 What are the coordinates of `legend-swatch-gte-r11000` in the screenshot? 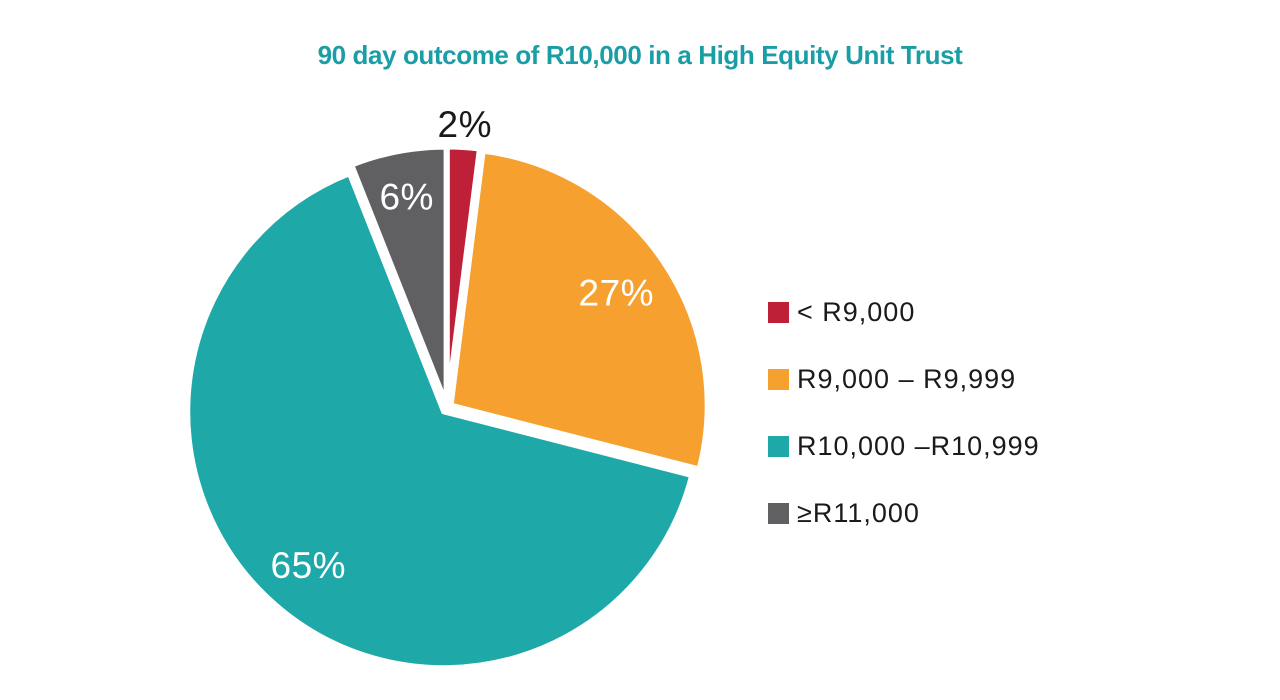 It's located at (778, 513).